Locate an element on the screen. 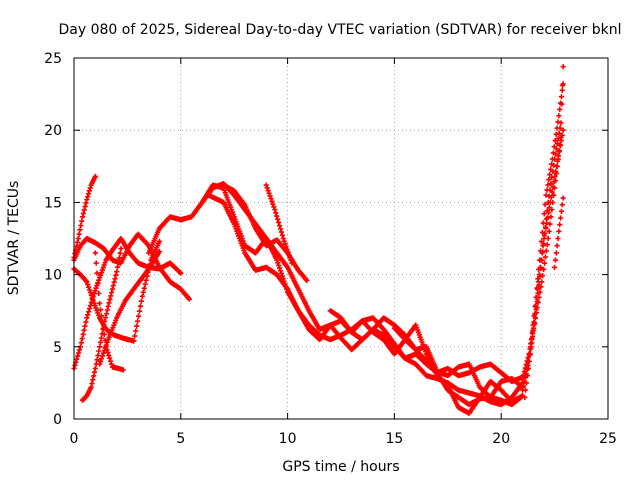 The height and width of the screenshot is (480, 640). x-tick-label: 20 is located at coordinates (501, 439).